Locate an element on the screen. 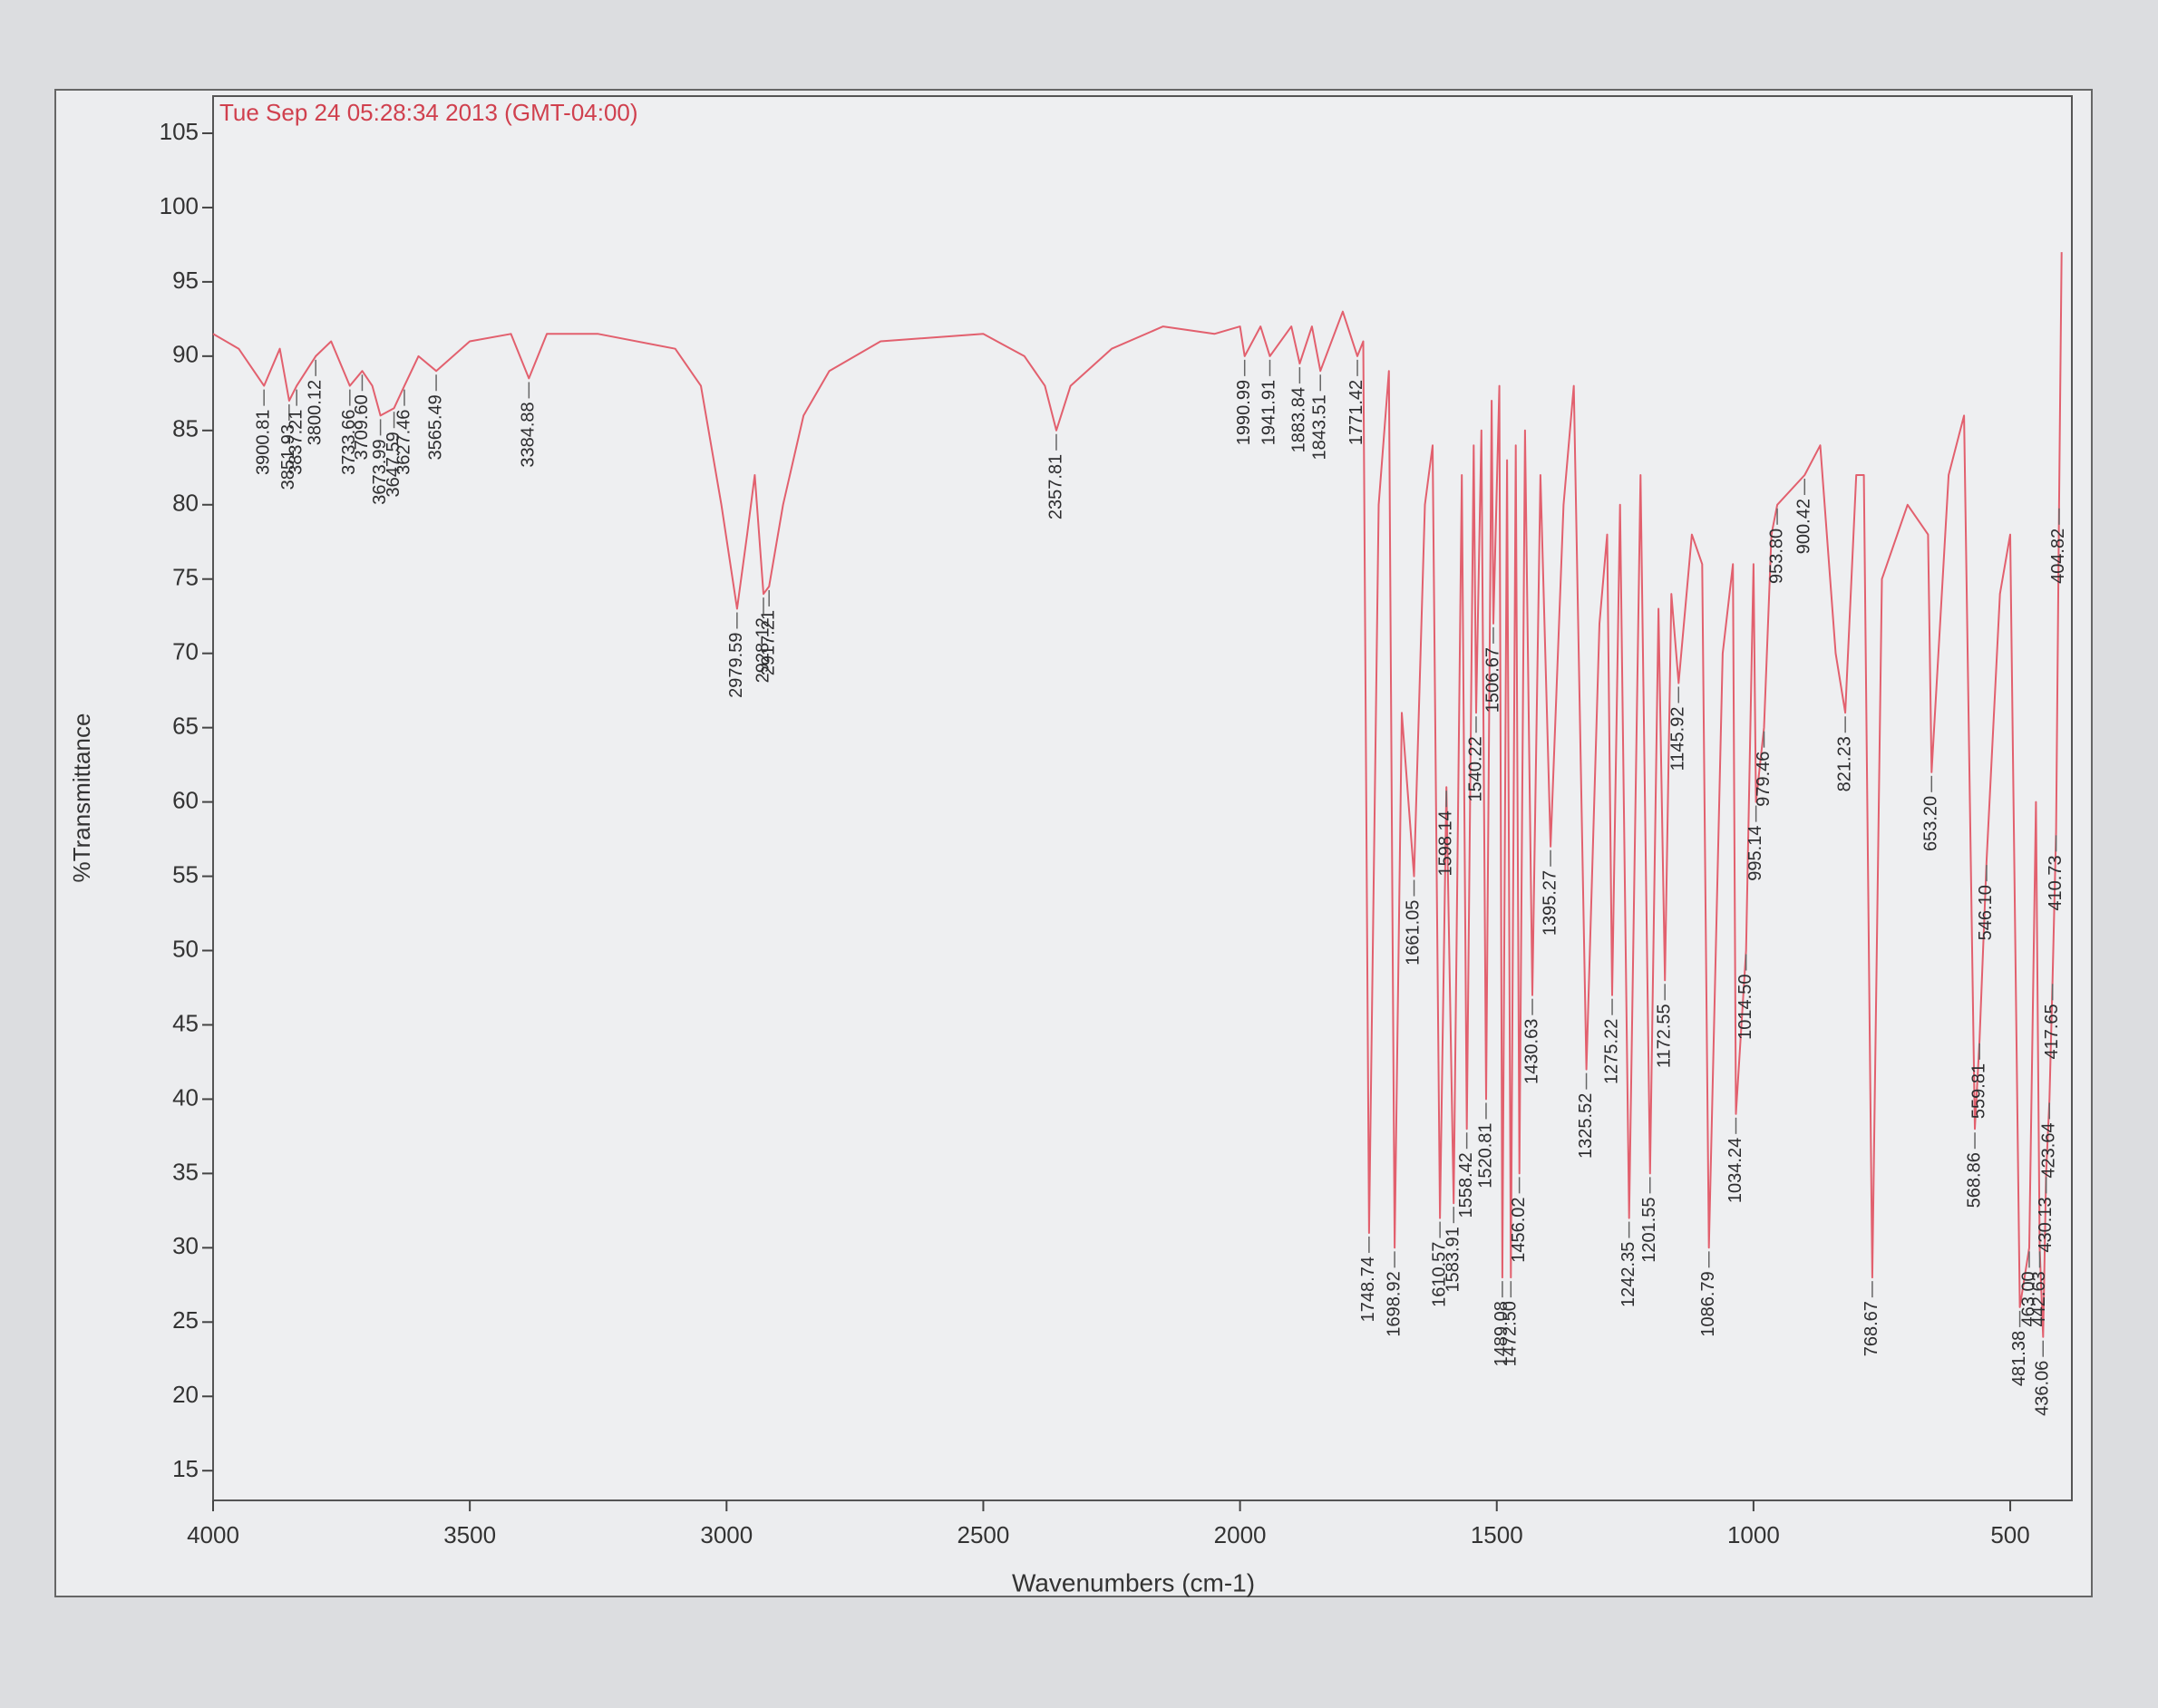  peak-label: 3673.99 is located at coordinates (380, 471).